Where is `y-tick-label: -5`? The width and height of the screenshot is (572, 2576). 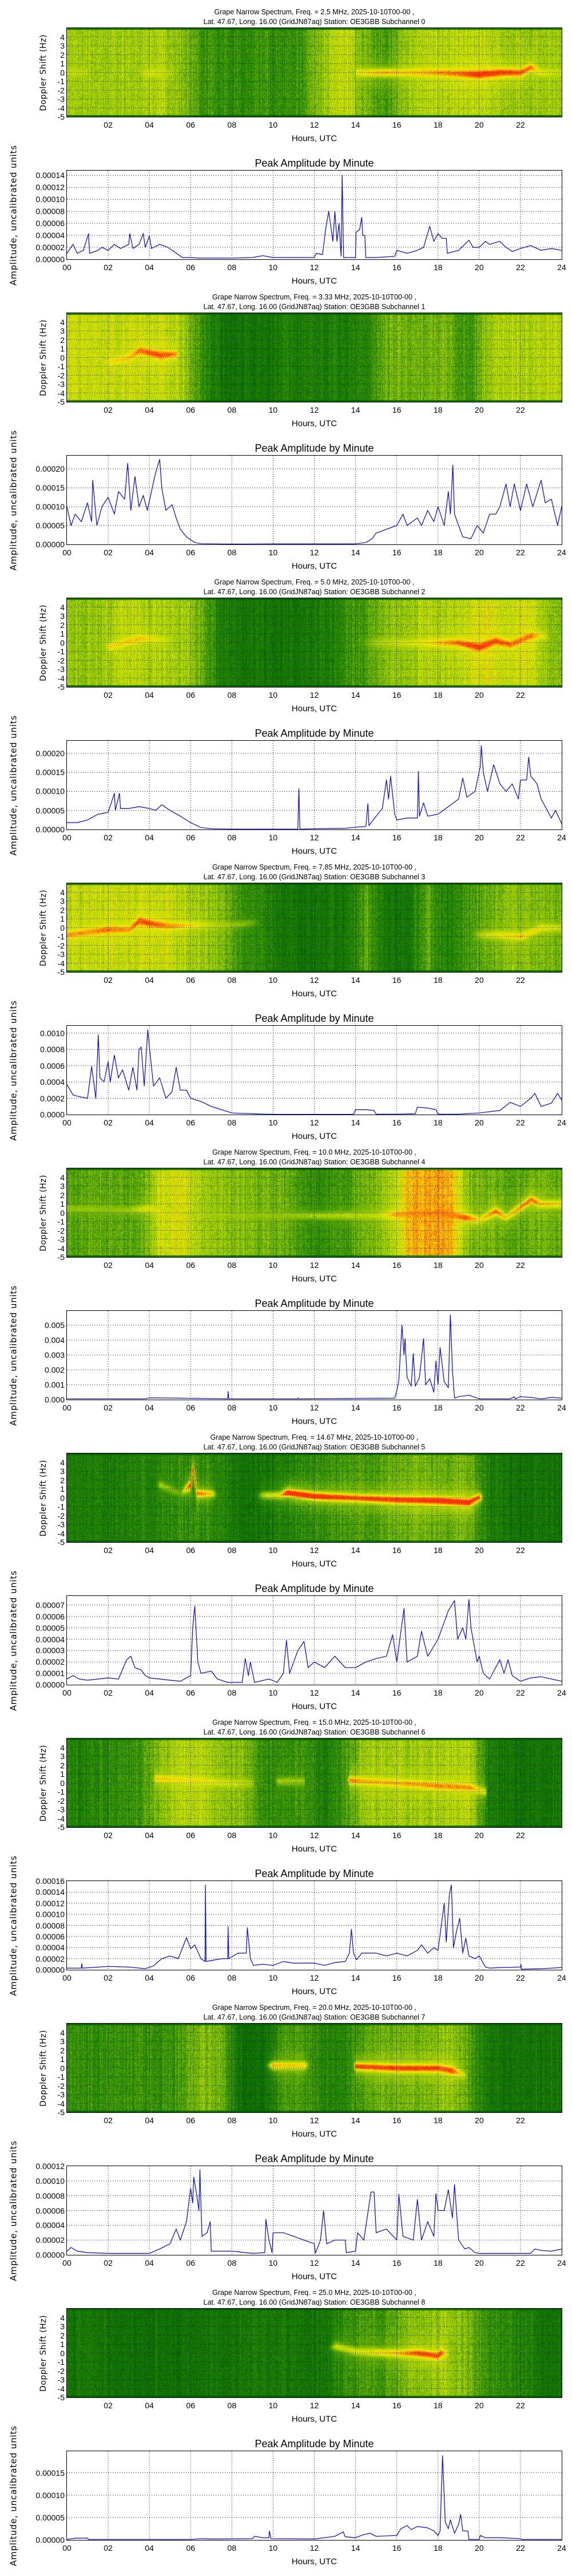
y-tick-label: -5 is located at coordinates (61, 116).